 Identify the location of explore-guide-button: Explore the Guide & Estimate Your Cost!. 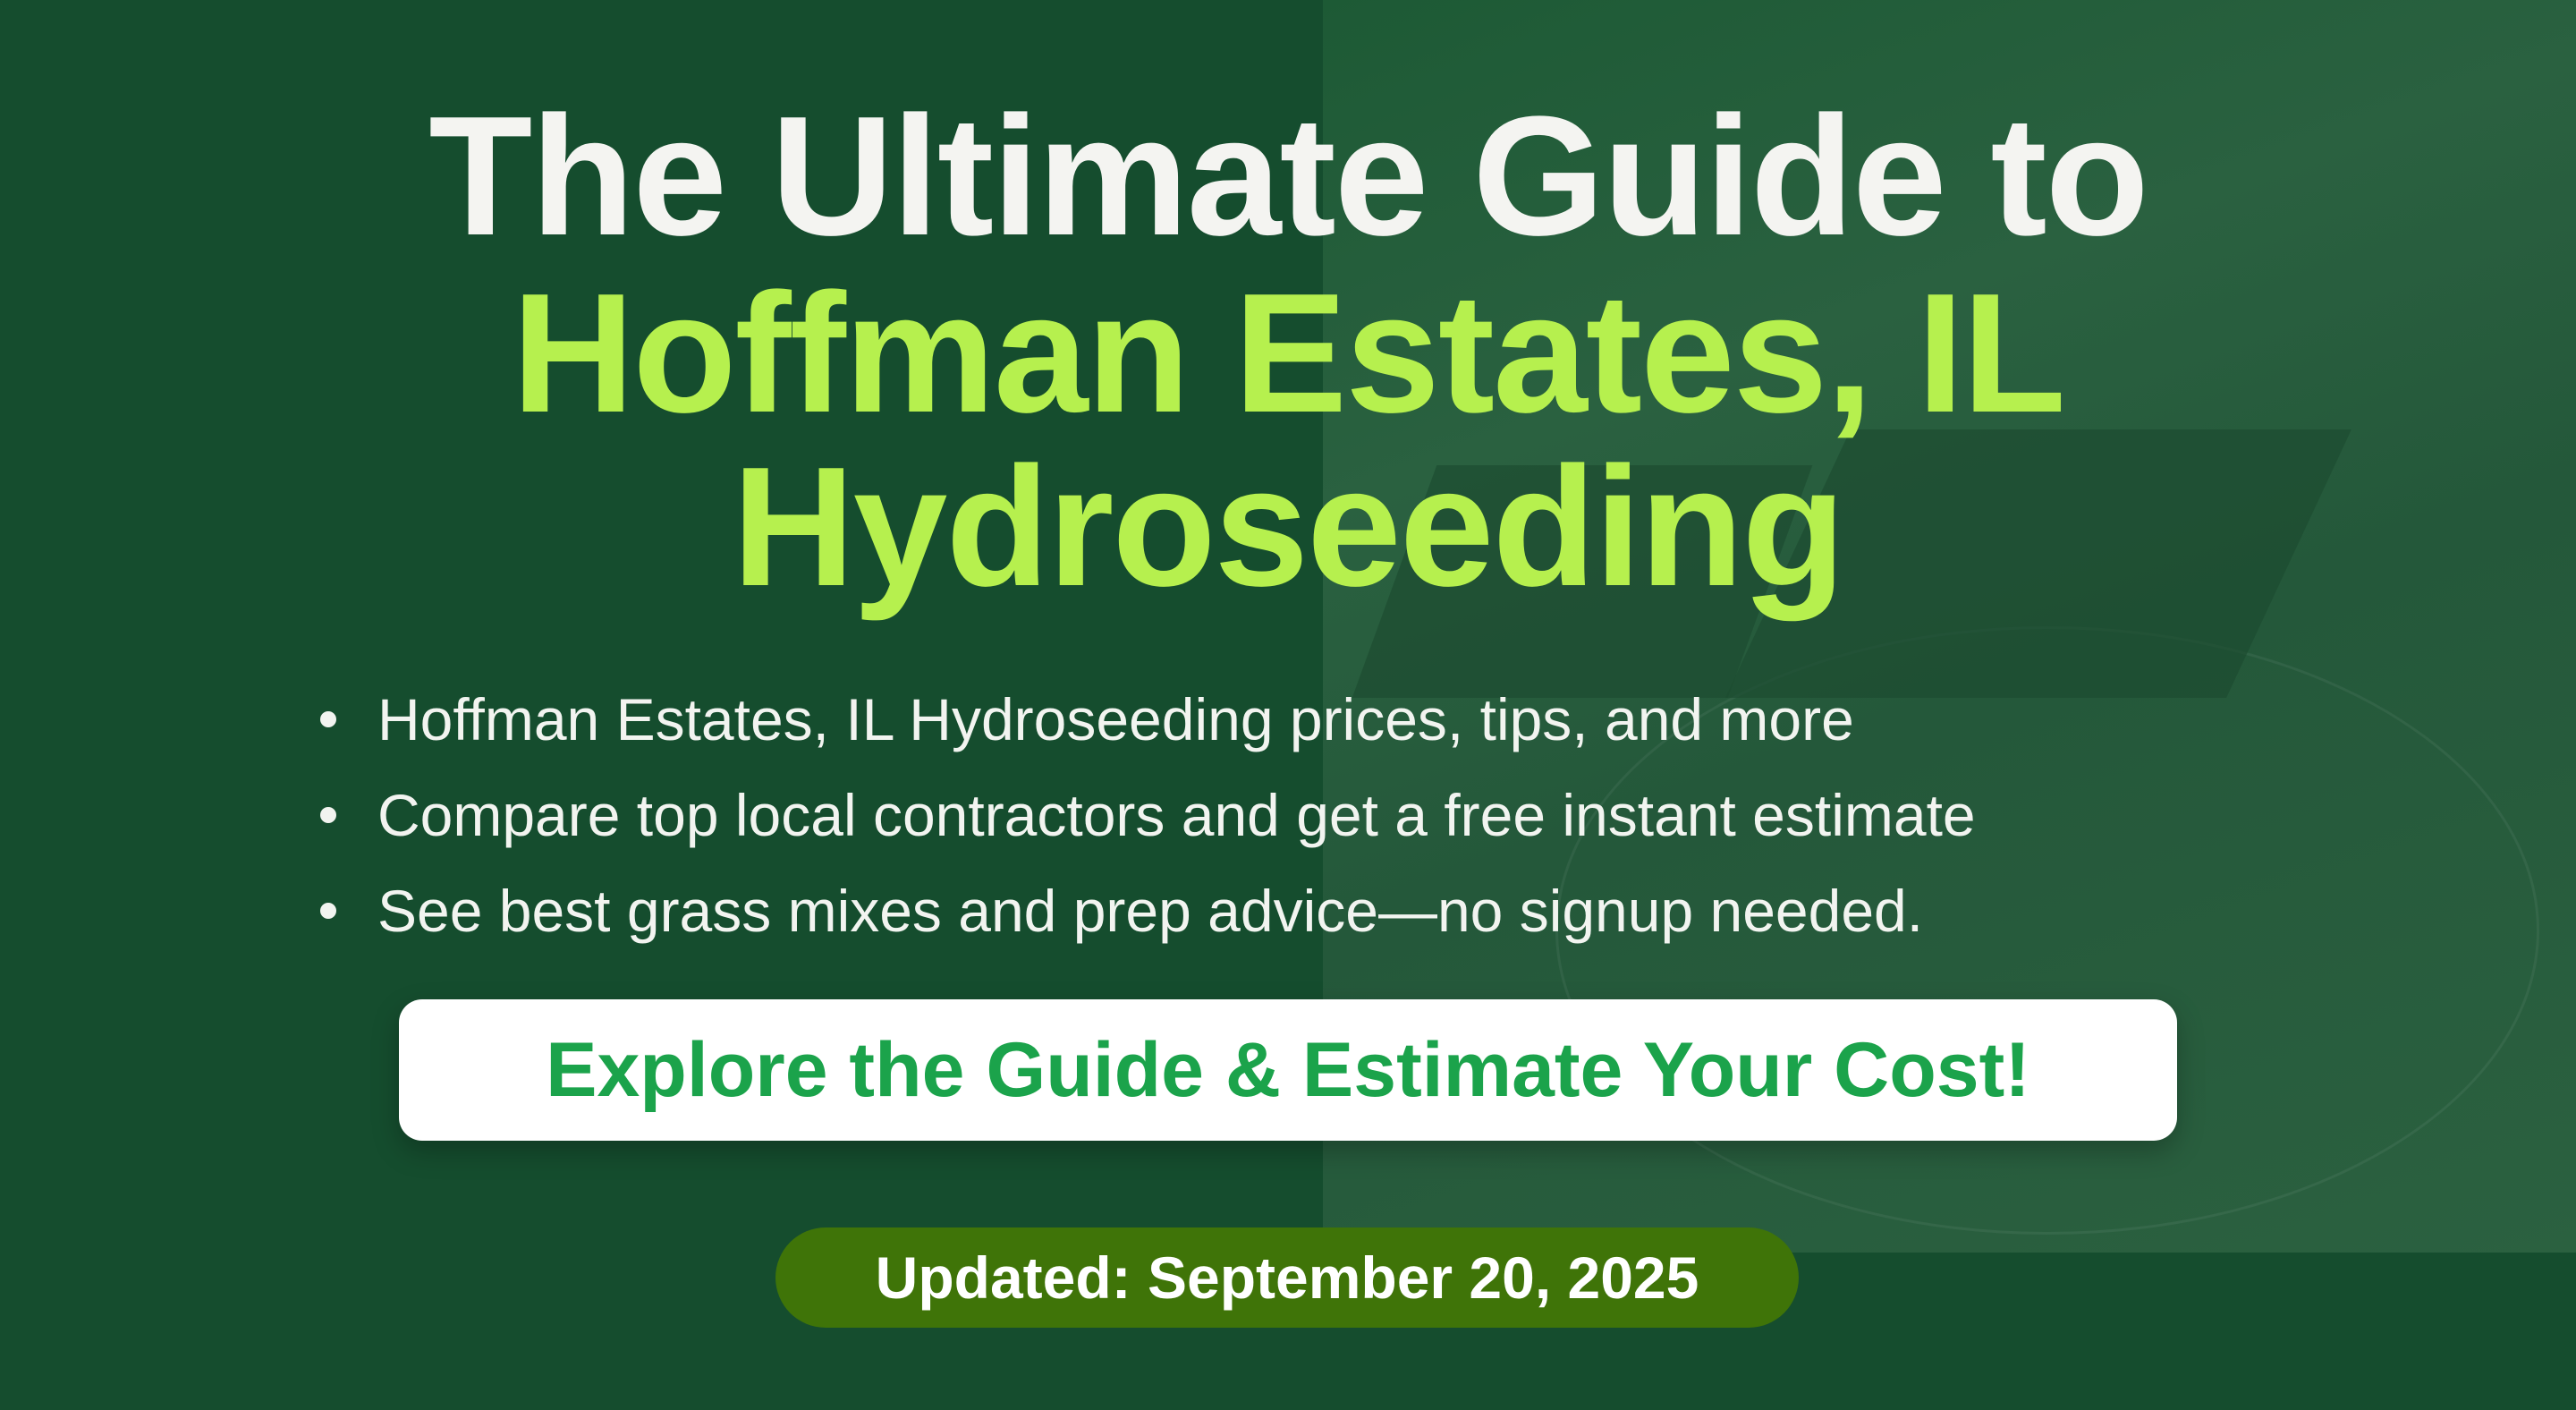
(1288, 1070).